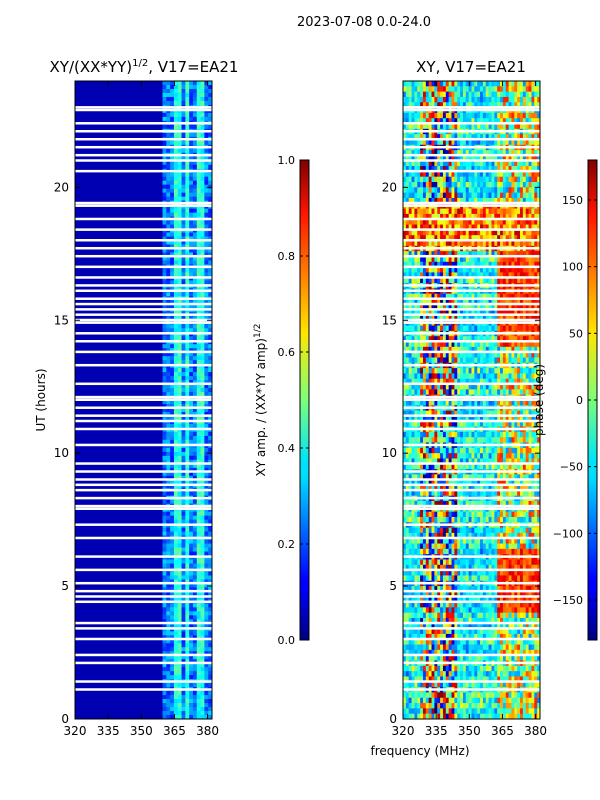  What do you see at coordinates (304, 400) in the screenshot?
I see `amp-colorbar-gradient` at bounding box center [304, 400].